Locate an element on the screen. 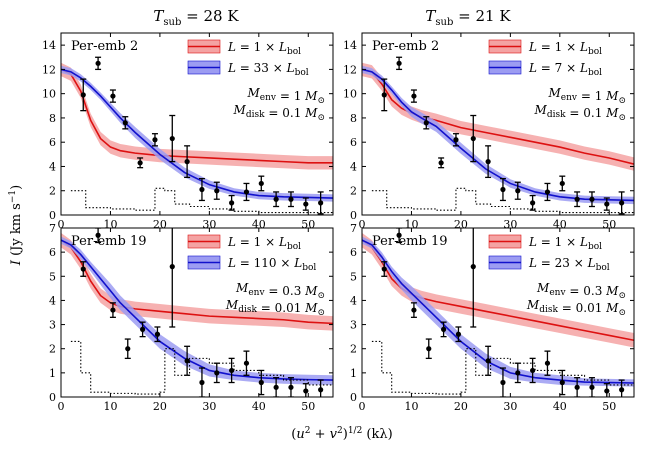  legend-label: L = 7 × Lbol is located at coordinates (565, 69).